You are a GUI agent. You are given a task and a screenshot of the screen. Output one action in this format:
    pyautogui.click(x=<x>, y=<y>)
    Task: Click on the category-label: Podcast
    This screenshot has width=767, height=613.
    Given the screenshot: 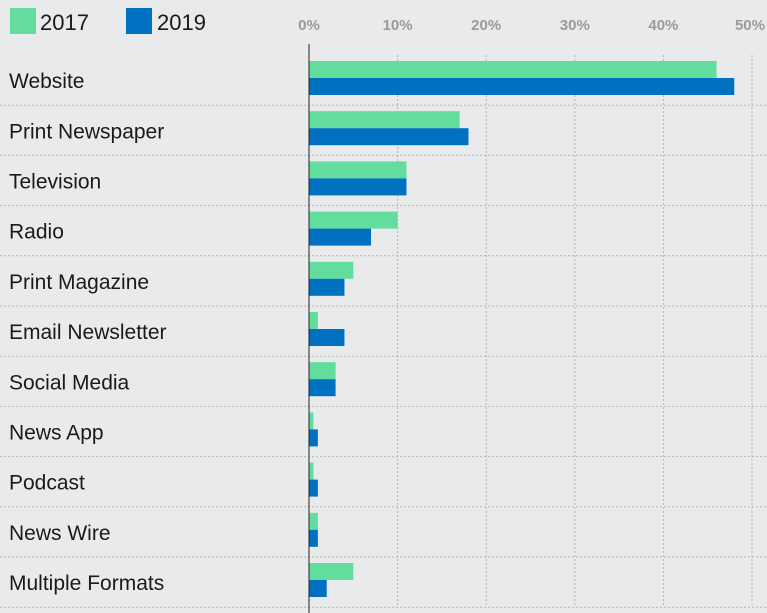 What is the action you would take?
    pyautogui.click(x=47, y=483)
    